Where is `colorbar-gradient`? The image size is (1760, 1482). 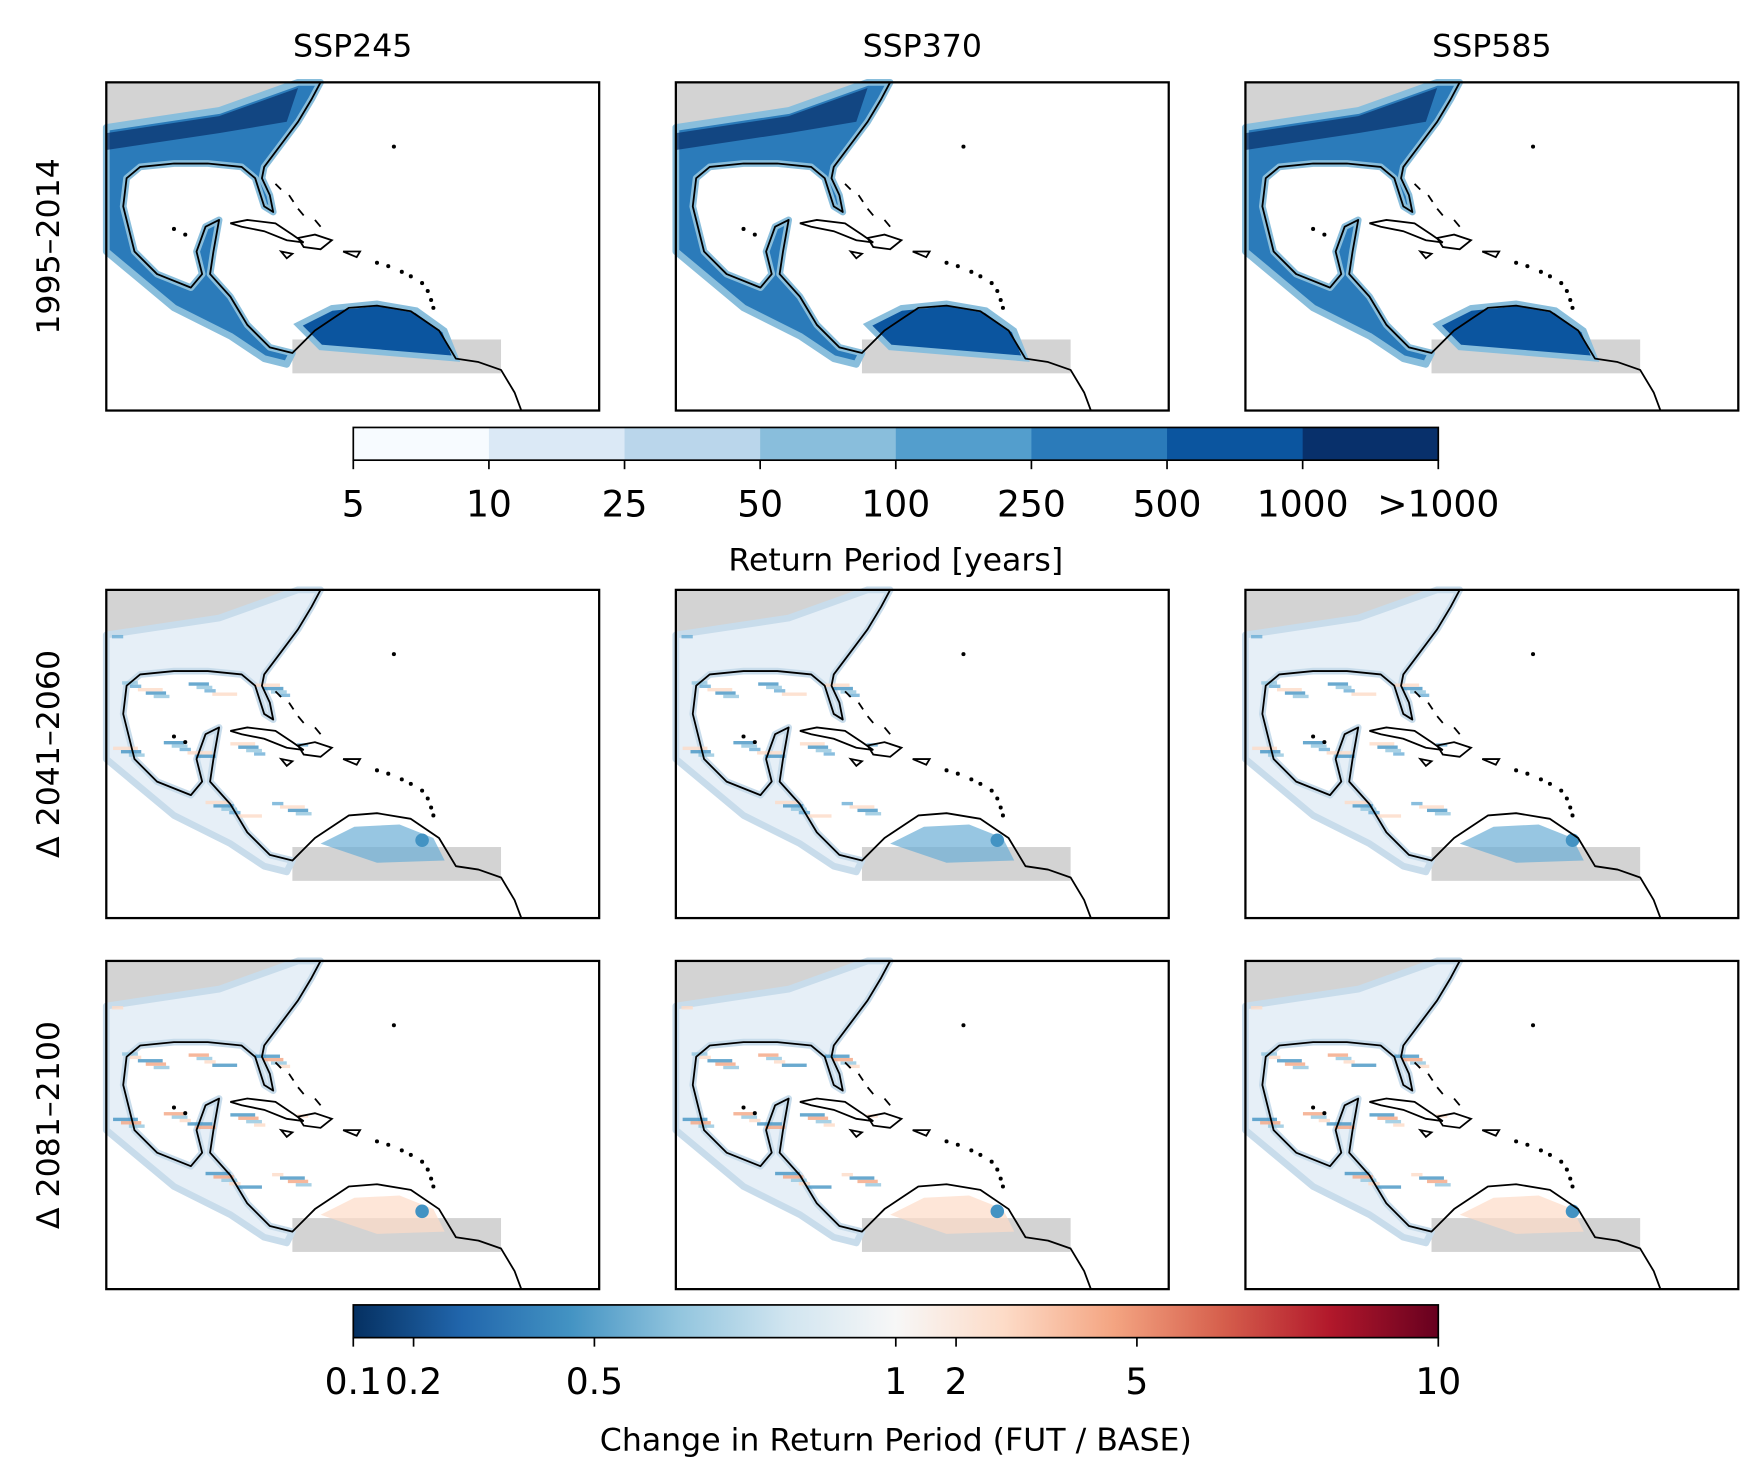 colorbar-gradient is located at coordinates (896, 1321).